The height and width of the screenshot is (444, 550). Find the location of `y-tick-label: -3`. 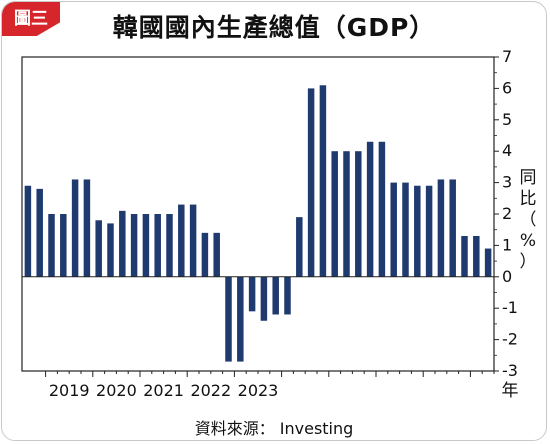

y-tick-label: -3 is located at coordinates (510, 370).